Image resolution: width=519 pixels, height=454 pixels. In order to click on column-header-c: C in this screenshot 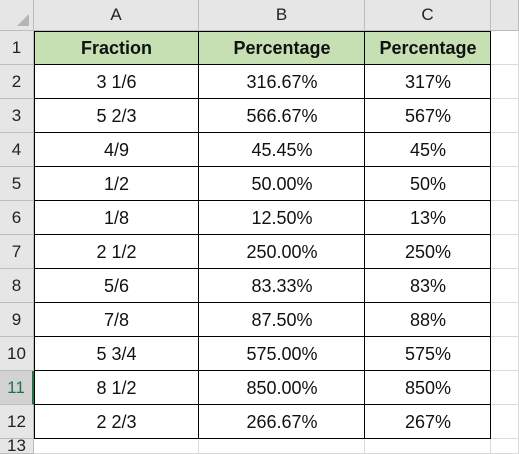, I will do `click(428, 15)`.